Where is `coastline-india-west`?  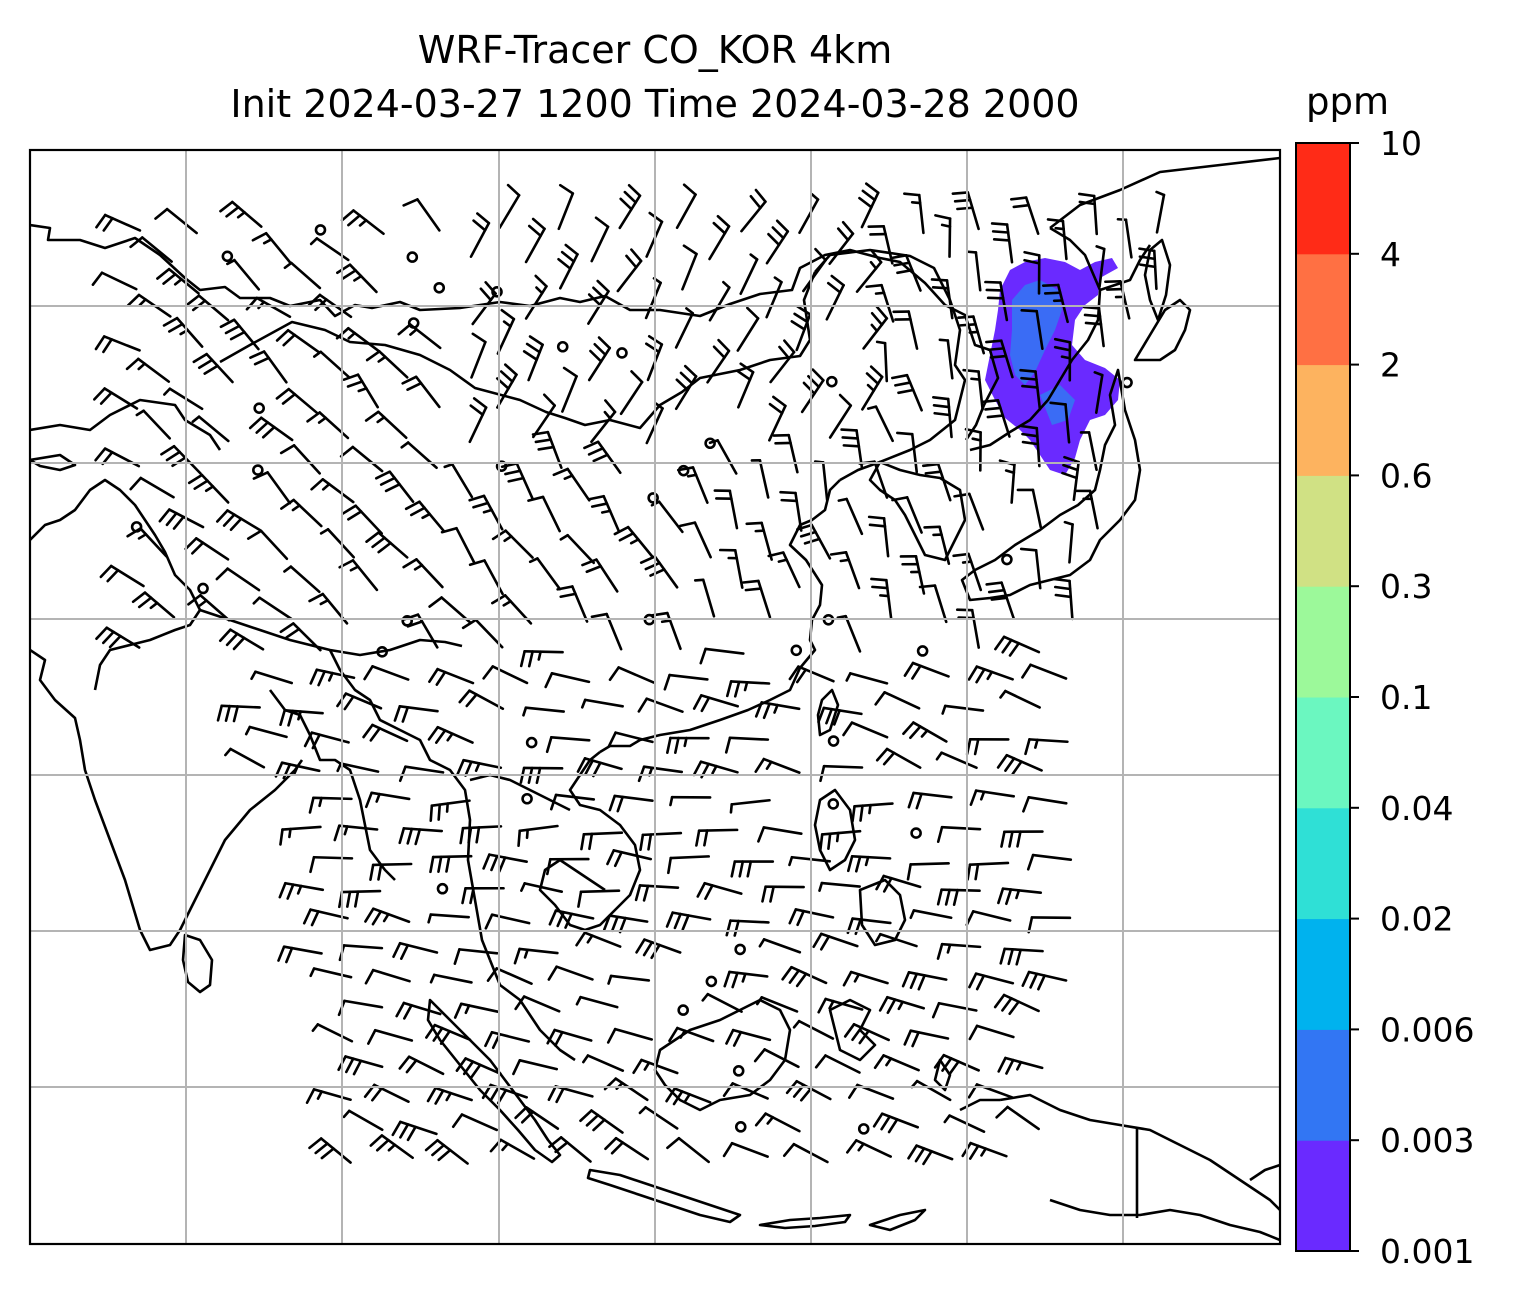 coastline-india-west is located at coordinates (116, 584).